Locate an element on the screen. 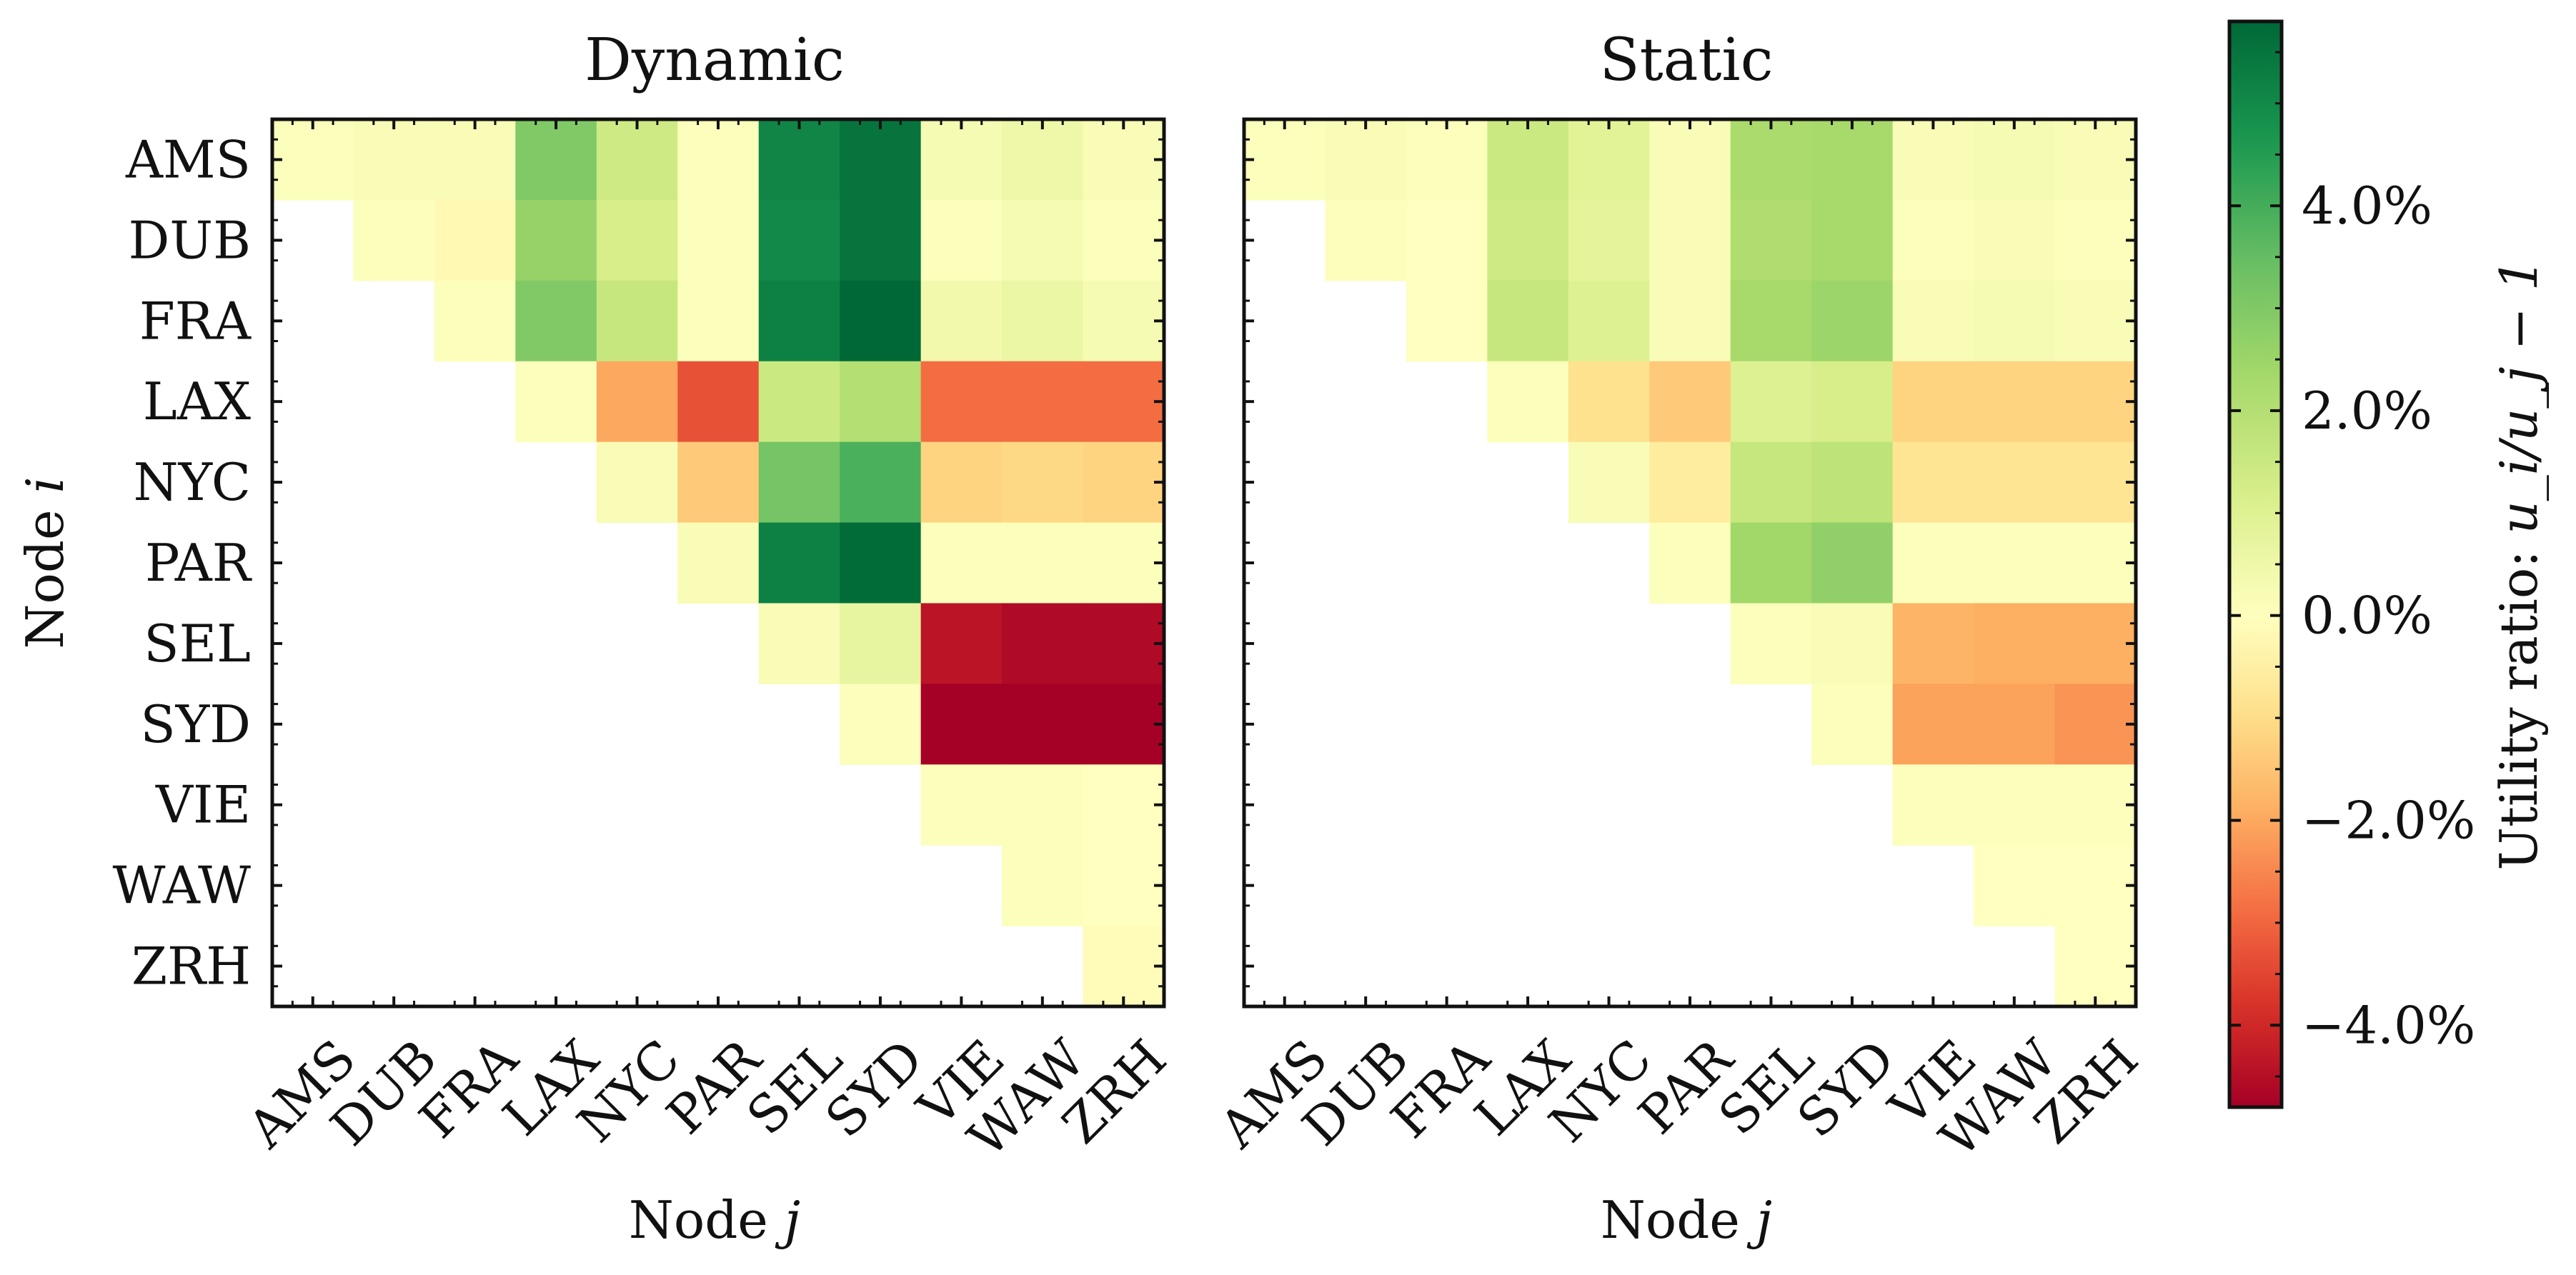  colorbar-label-text: Utility ratio: is located at coordinates (2519, 702).